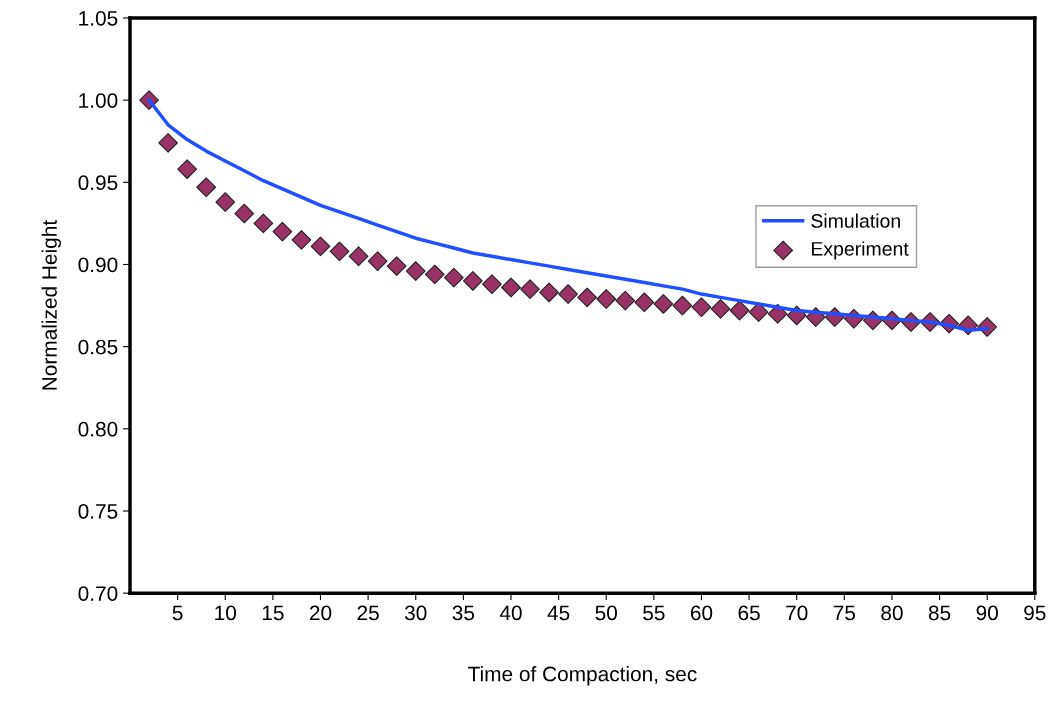  What do you see at coordinates (797, 613) in the screenshot?
I see `x-tick-label: 70` at bounding box center [797, 613].